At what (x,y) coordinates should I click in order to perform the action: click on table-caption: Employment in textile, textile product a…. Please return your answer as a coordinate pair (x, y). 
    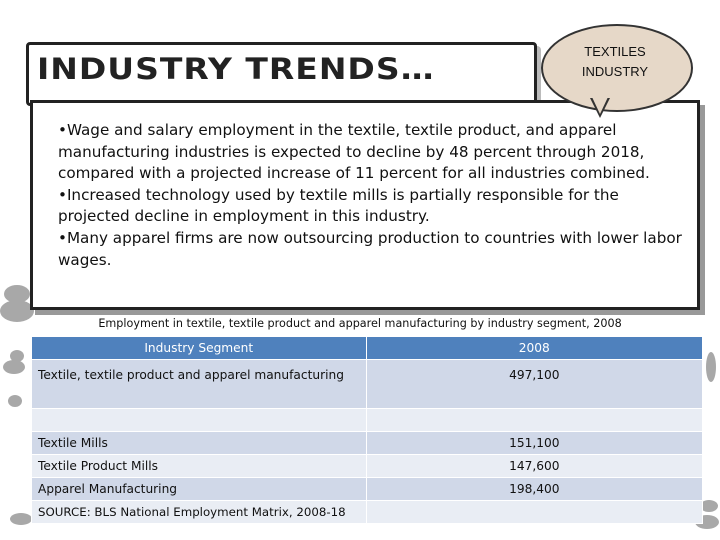
    Looking at the image, I should click on (360, 323).